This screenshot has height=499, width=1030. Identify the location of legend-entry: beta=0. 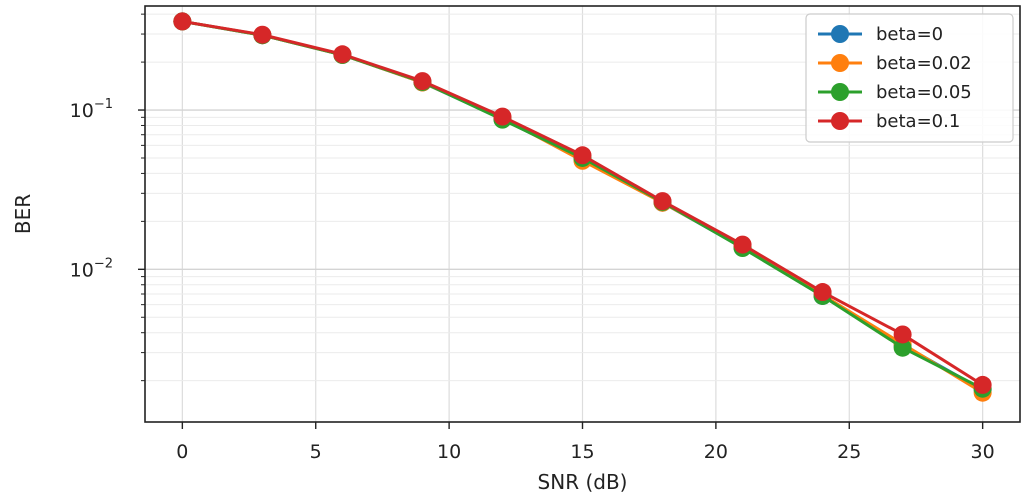
(880, 34).